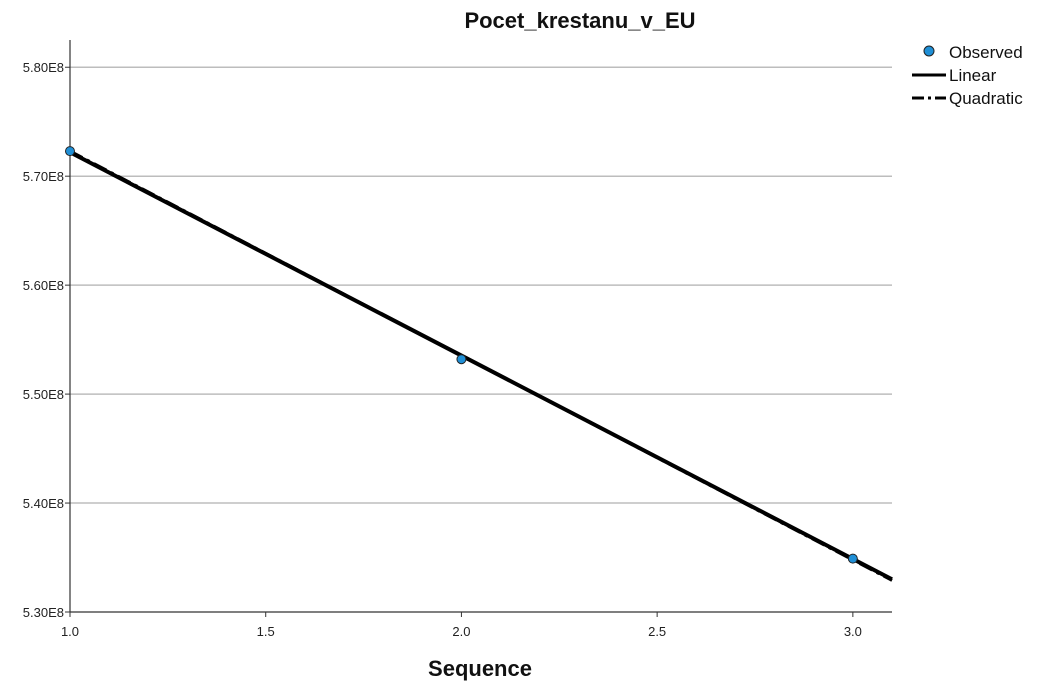 Image resolution: width=1037 pixels, height=681 pixels. Describe the element at coordinates (986, 98) in the screenshot. I see `legend-label: Quadratic` at that location.